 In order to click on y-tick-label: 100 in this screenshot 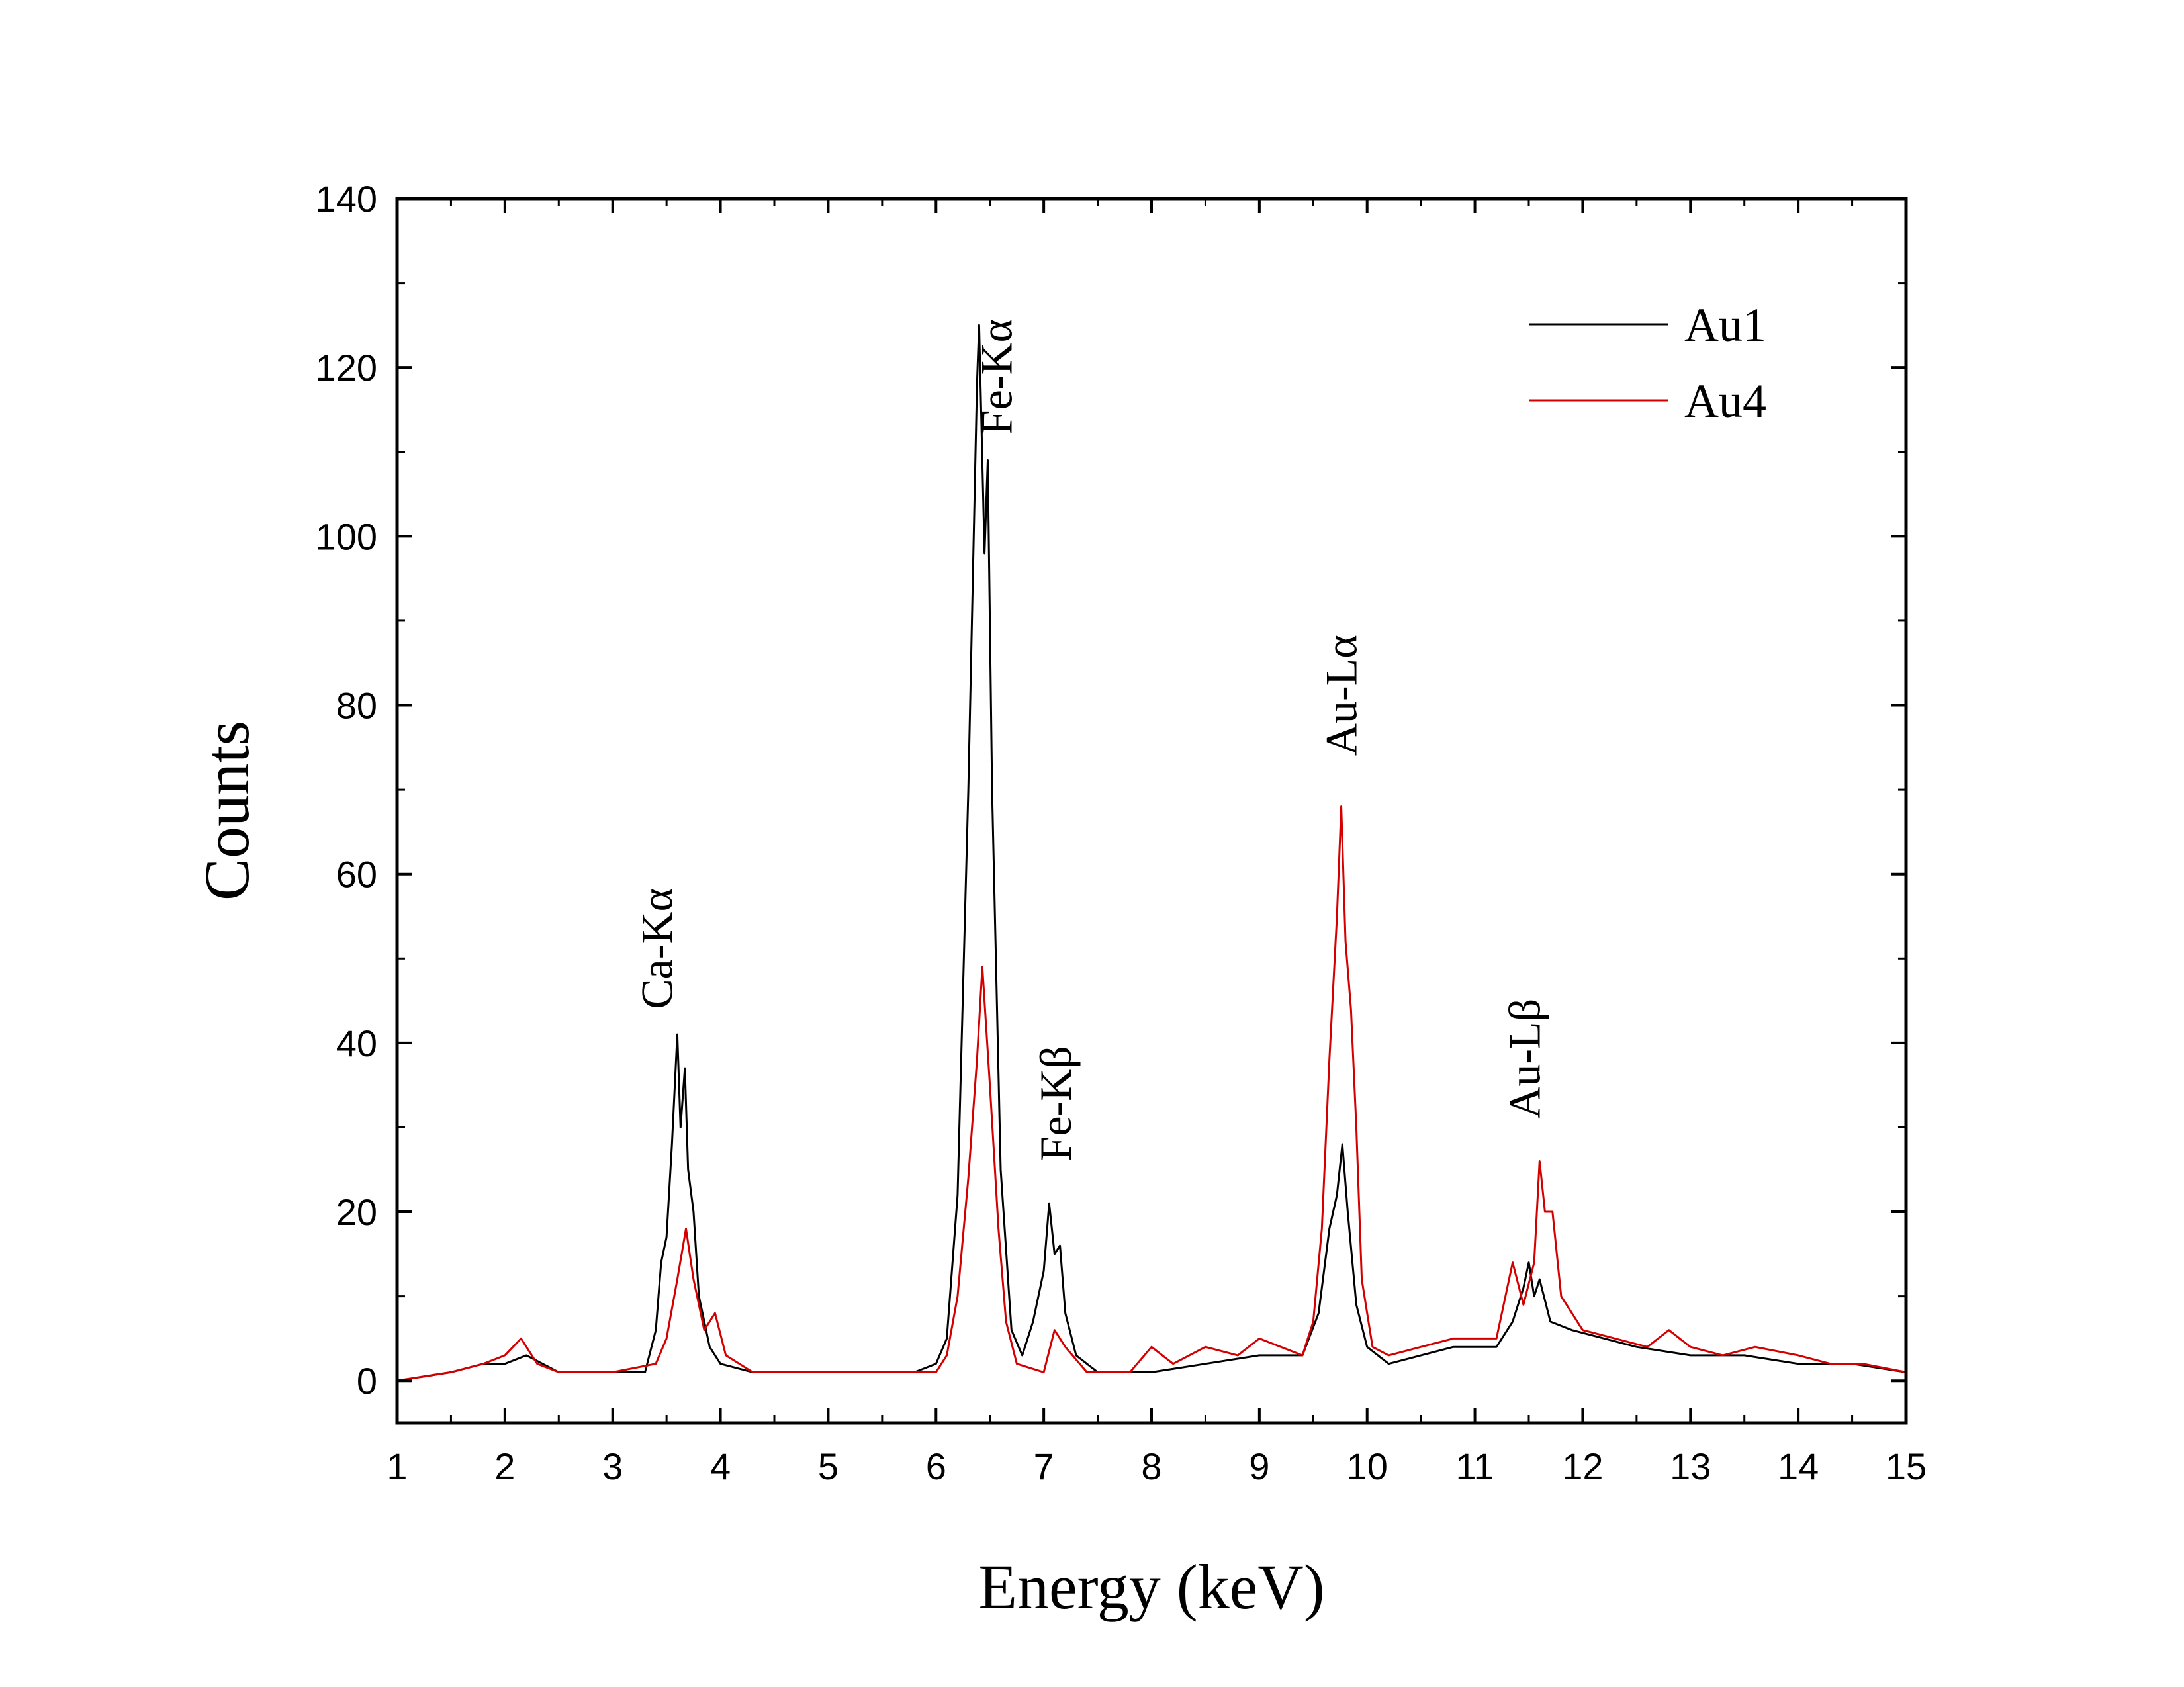, I will do `click(346, 536)`.